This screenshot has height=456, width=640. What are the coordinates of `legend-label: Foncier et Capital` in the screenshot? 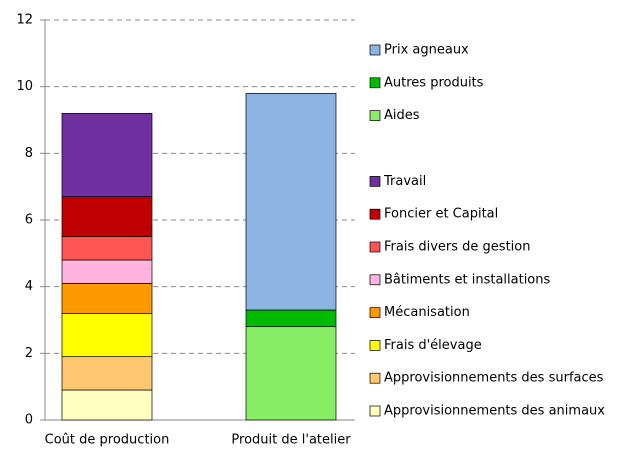 It's located at (441, 214).